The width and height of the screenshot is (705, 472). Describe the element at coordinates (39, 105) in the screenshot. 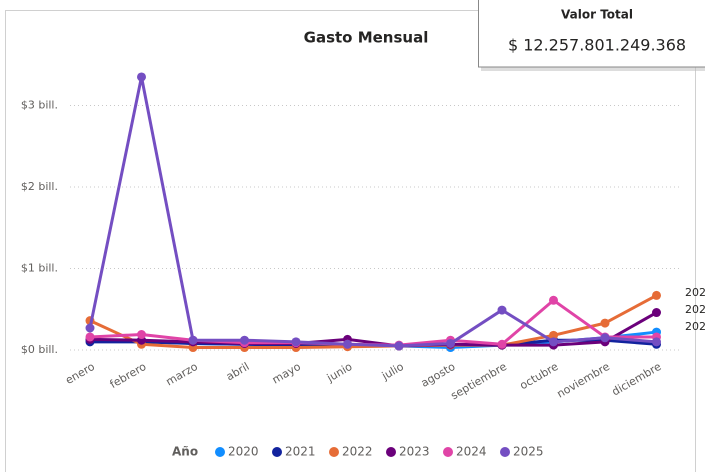

I see `y-tick-label: $3 bill.` at that location.